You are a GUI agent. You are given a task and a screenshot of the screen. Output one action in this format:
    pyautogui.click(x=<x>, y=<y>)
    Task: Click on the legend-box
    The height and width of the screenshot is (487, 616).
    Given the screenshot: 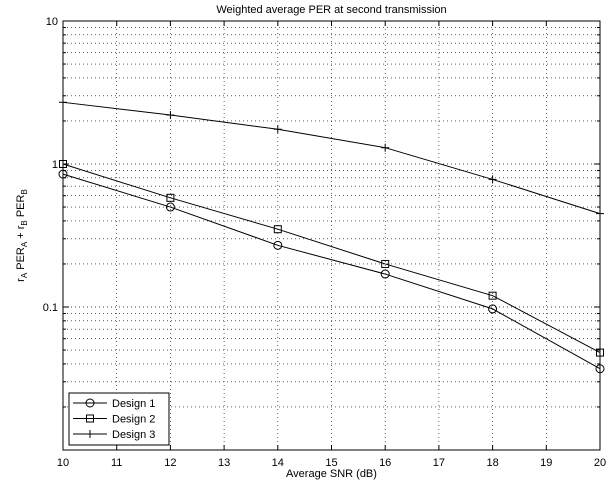 What is the action you would take?
    pyautogui.click(x=119, y=419)
    